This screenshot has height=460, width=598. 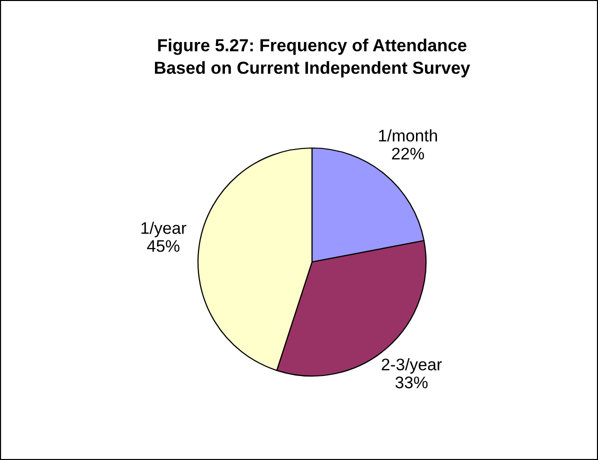 I want to click on slice-label: 1/month, so click(x=408, y=135).